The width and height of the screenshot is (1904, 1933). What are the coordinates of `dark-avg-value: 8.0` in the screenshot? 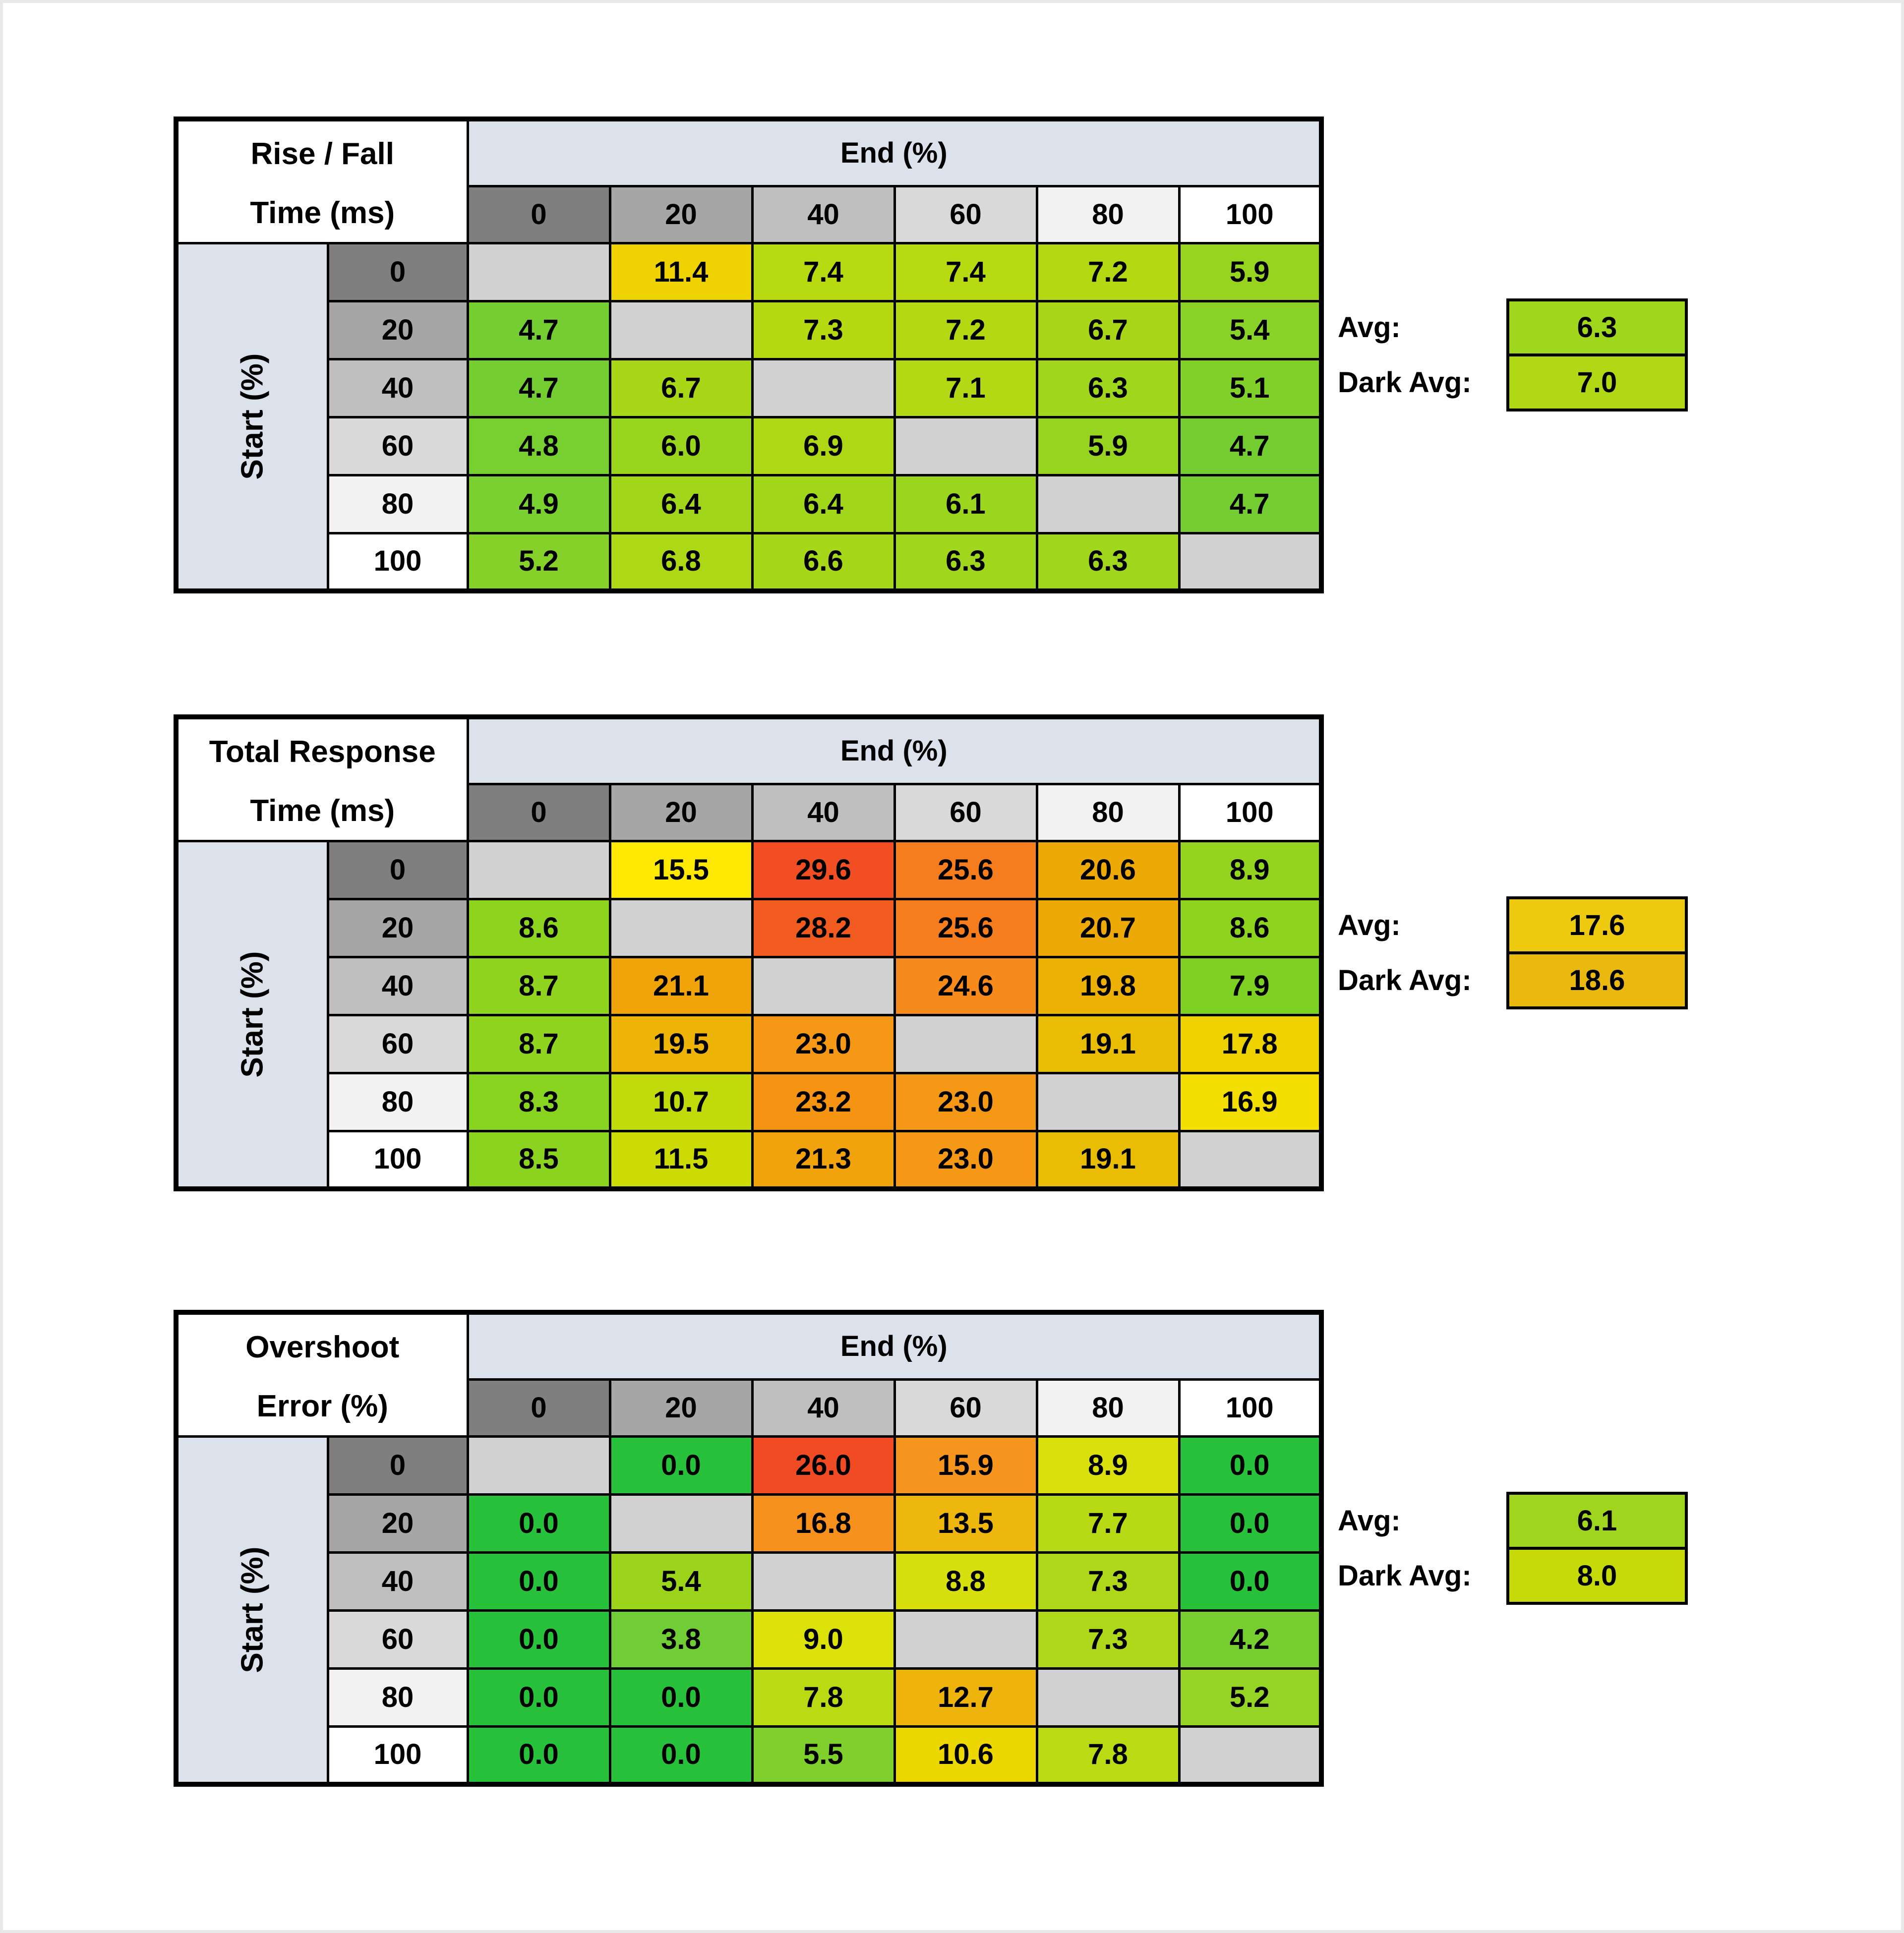 It's located at (1597, 1576).